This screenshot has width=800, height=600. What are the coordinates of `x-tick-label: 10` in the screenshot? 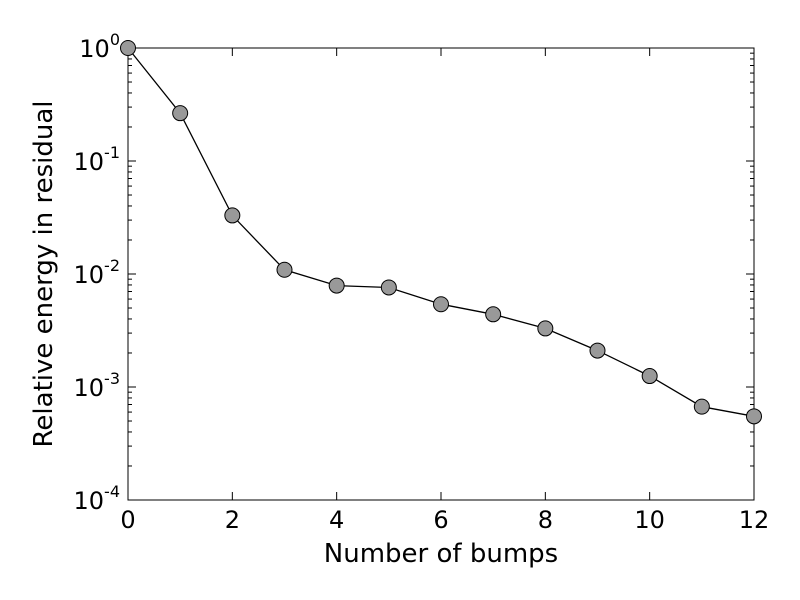 It's located at (649, 520).